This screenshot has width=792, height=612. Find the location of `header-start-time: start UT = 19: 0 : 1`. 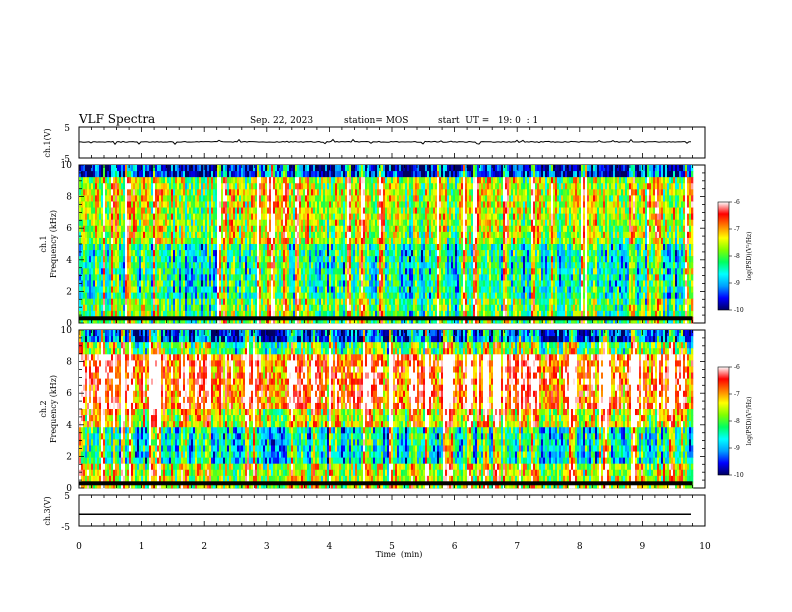

header-start-time: start UT = 19: 0 : 1 is located at coordinates (488, 121).